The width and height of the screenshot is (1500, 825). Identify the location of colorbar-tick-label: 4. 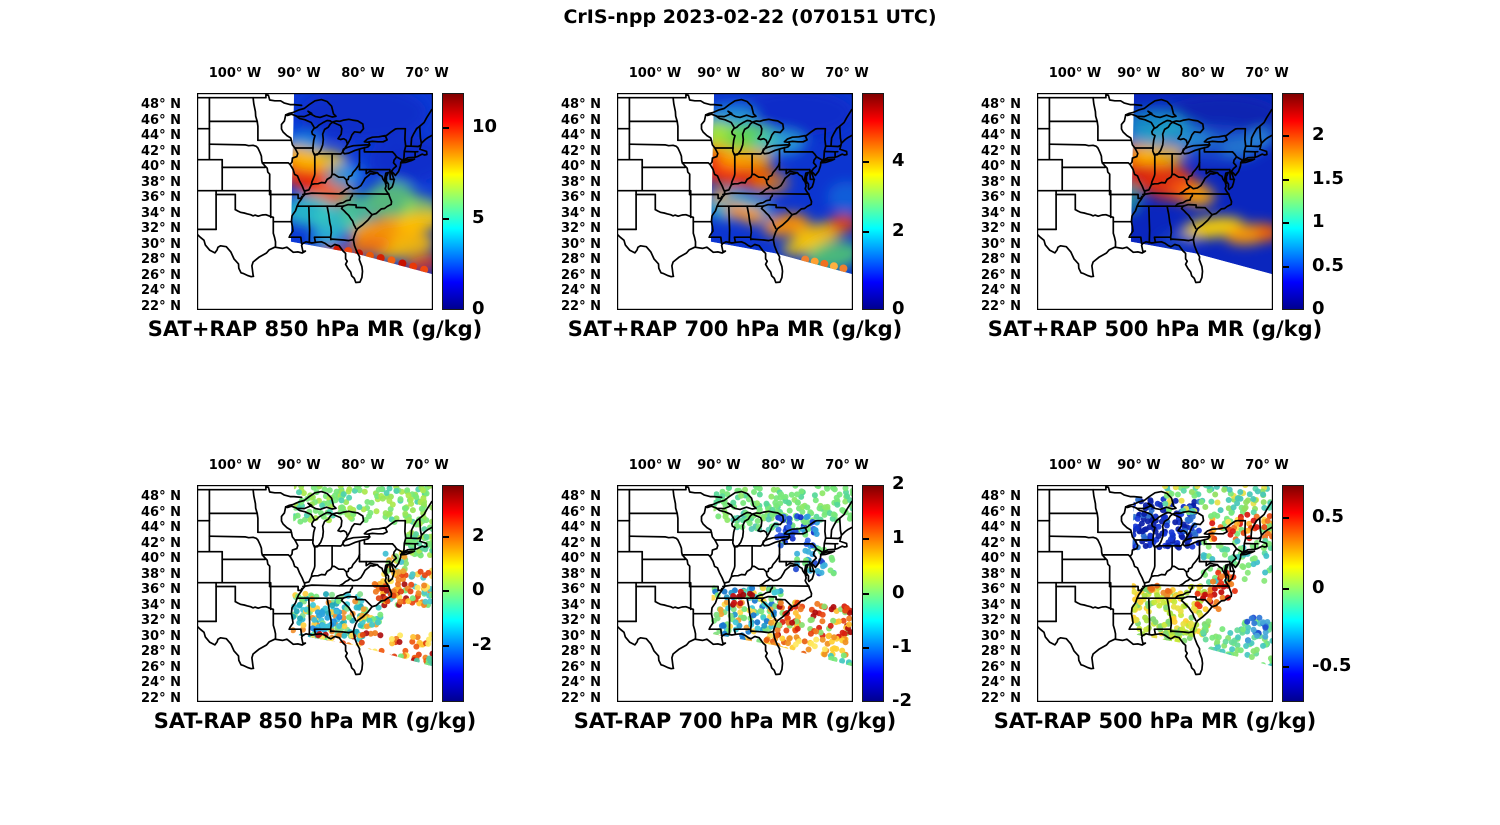
(898, 160).